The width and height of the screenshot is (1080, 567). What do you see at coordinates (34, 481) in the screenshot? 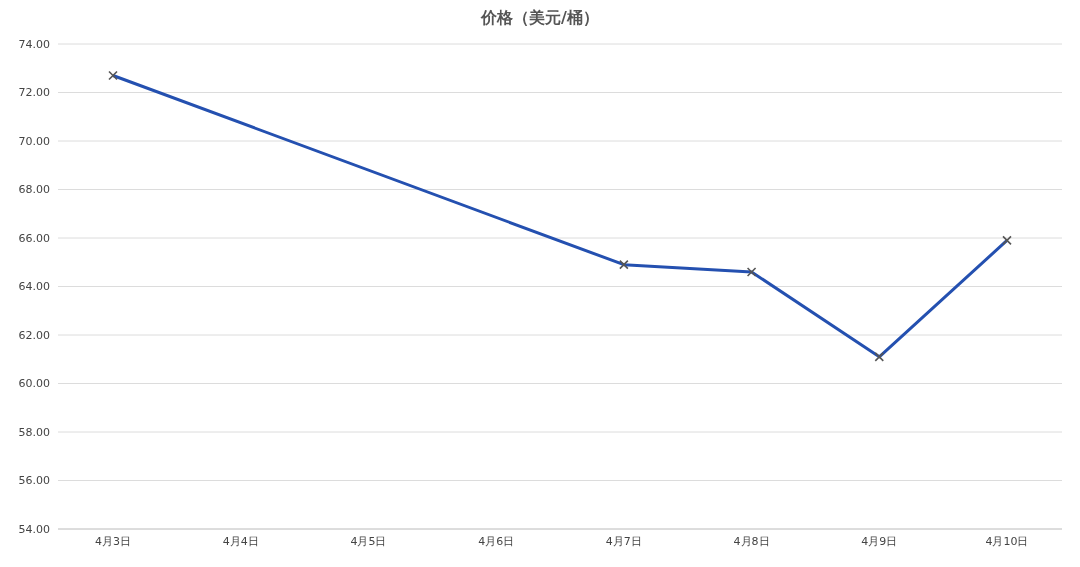
I see `y-tick-label: 56.00` at bounding box center [34, 481].